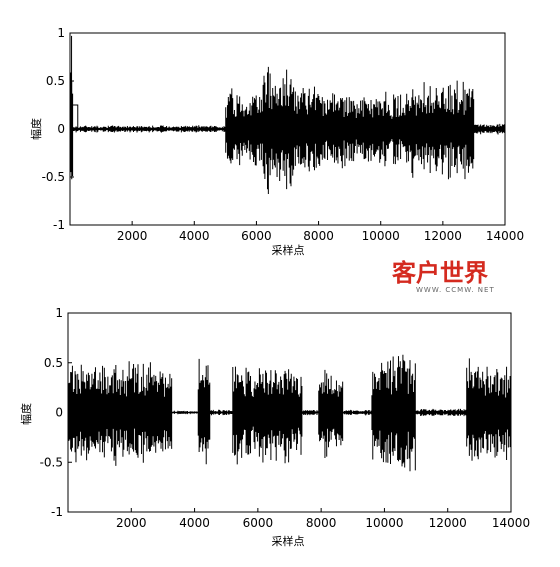  What do you see at coordinates (288, 250) in the screenshot?
I see `xlabel-top: 采样点` at bounding box center [288, 250].